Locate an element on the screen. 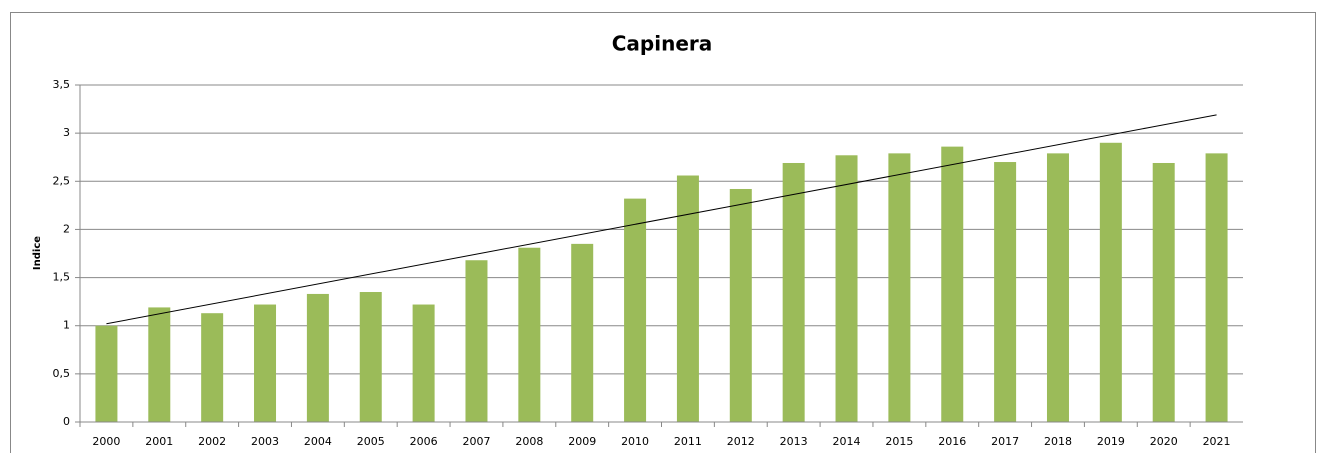  x-tick-label: 2013 is located at coordinates (794, 441).